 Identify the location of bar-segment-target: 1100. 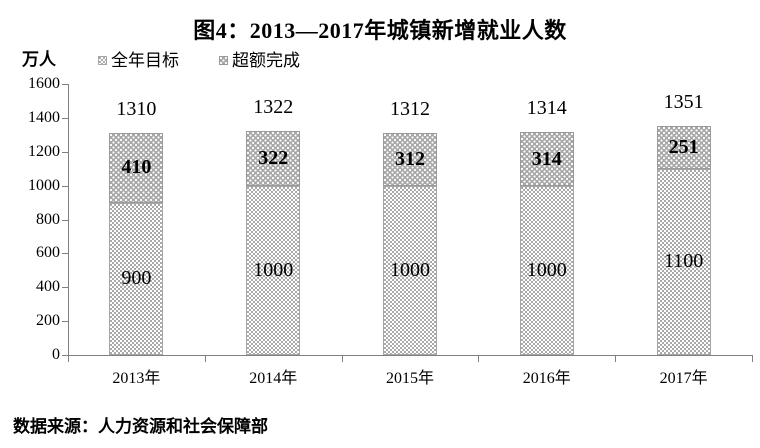
(683, 261).